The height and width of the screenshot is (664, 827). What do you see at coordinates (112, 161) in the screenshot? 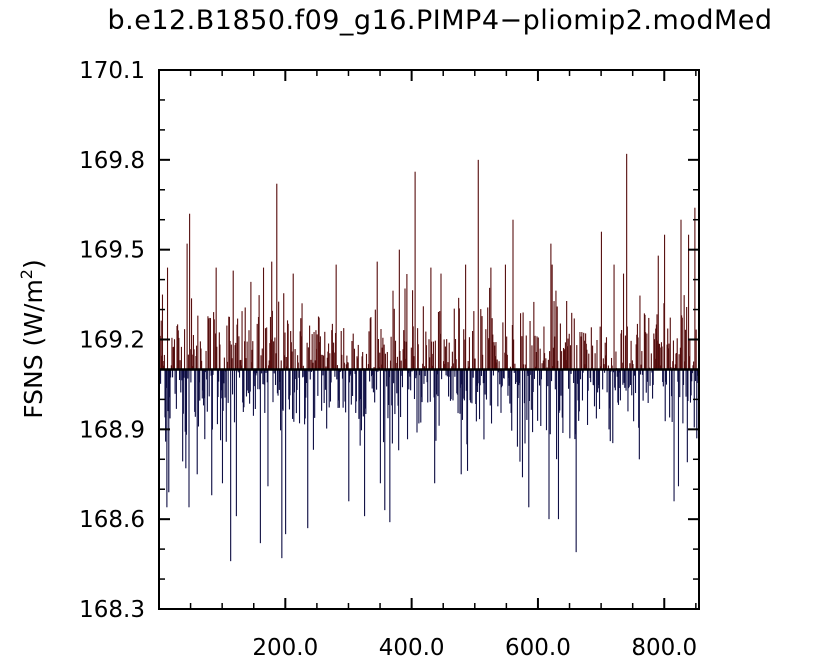
I see `y-tick-label: 169.8` at bounding box center [112, 161].